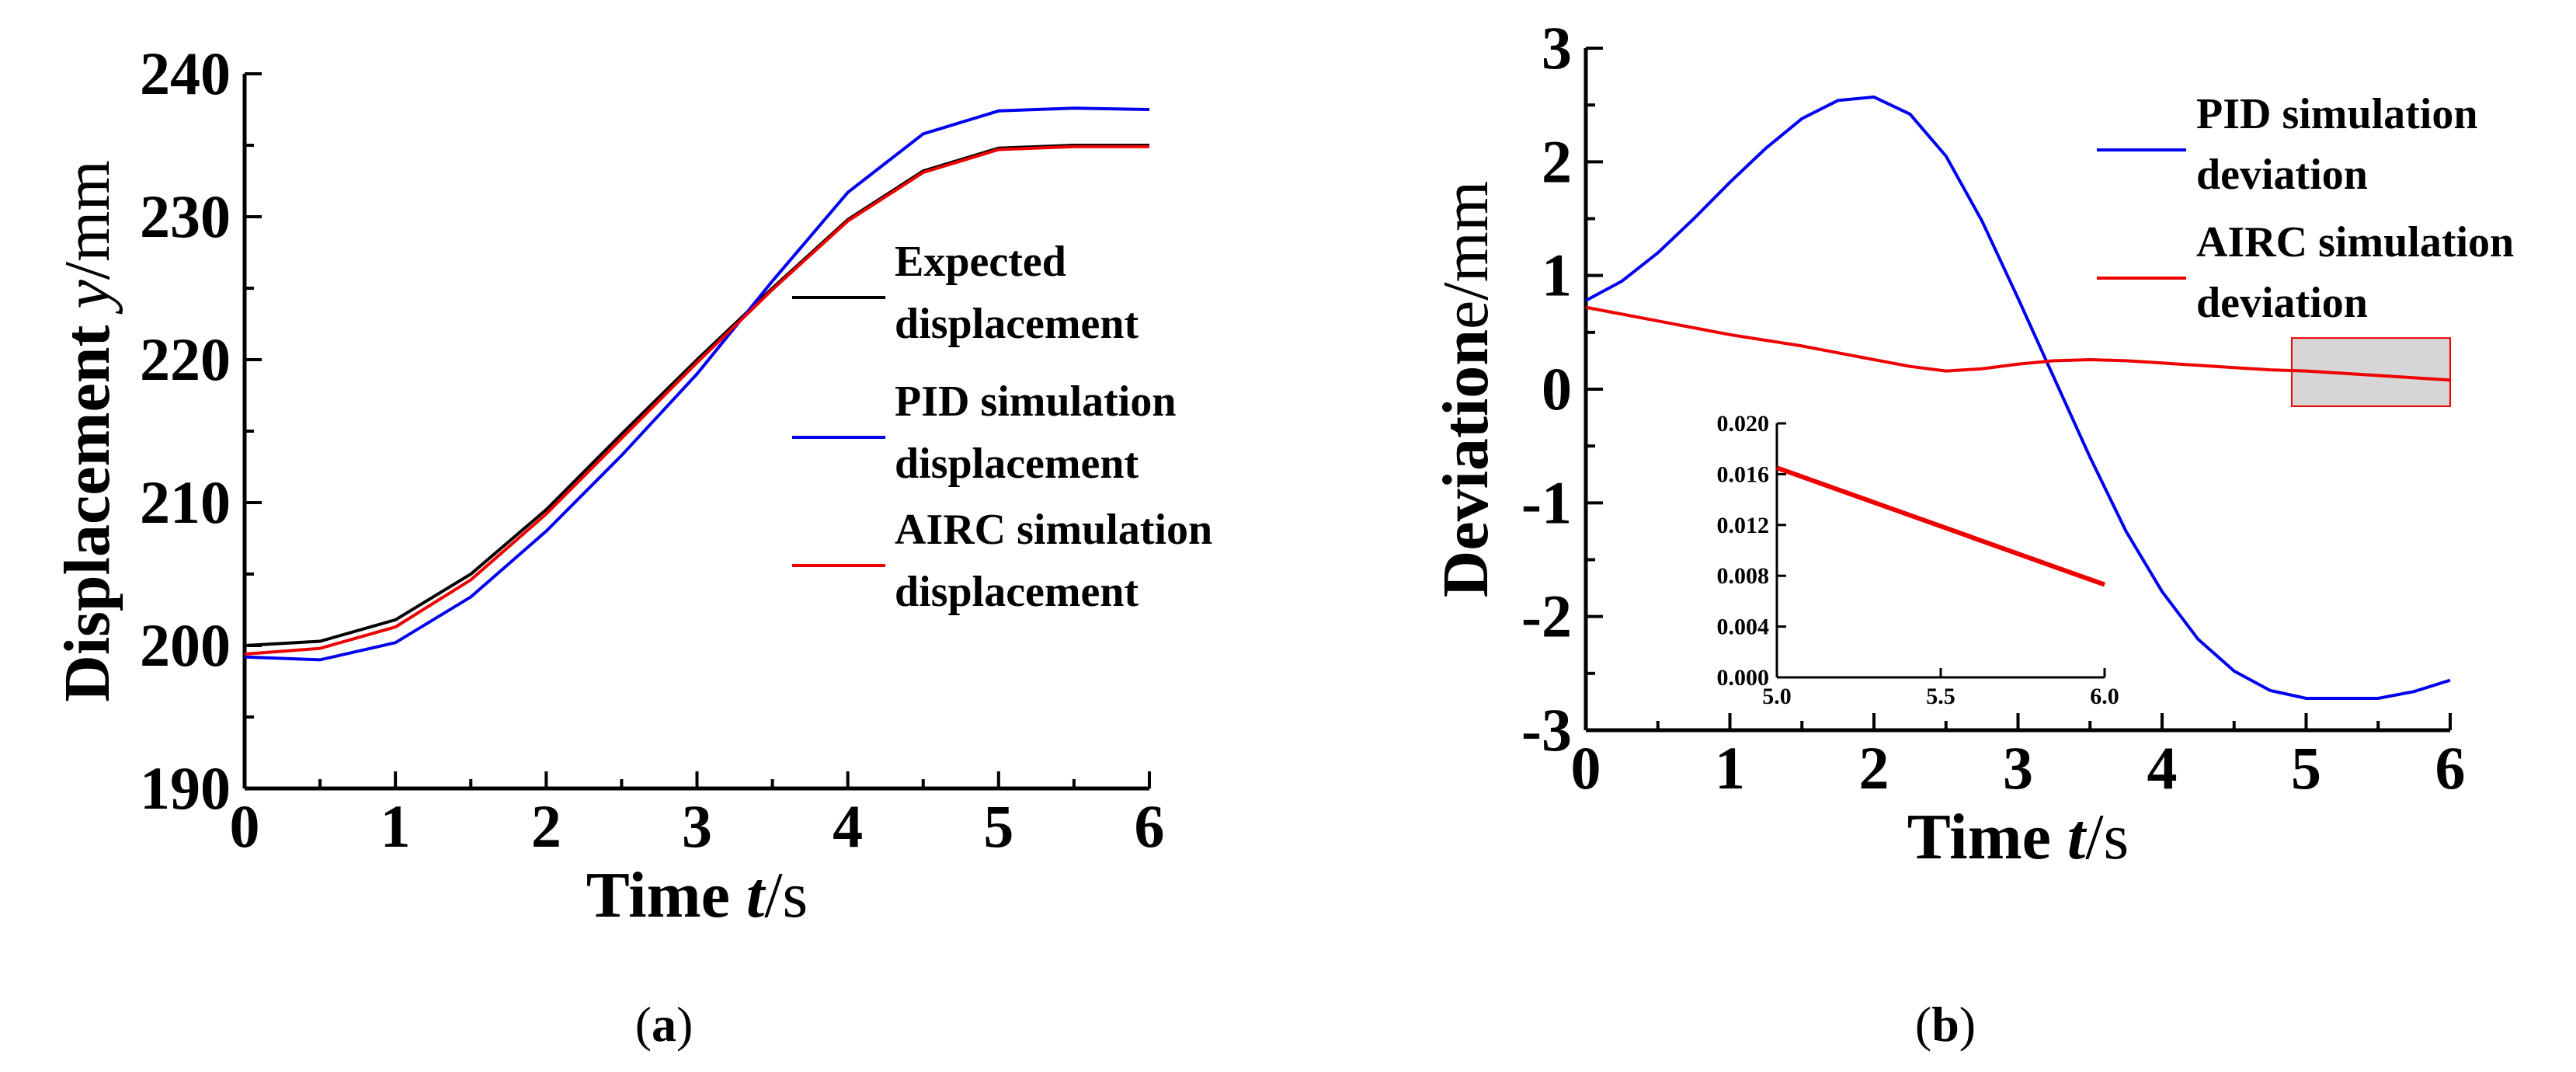 This screenshot has height=1072, width=2576. I want to click on panel-b-y-tick-label: -2, so click(1546, 616).